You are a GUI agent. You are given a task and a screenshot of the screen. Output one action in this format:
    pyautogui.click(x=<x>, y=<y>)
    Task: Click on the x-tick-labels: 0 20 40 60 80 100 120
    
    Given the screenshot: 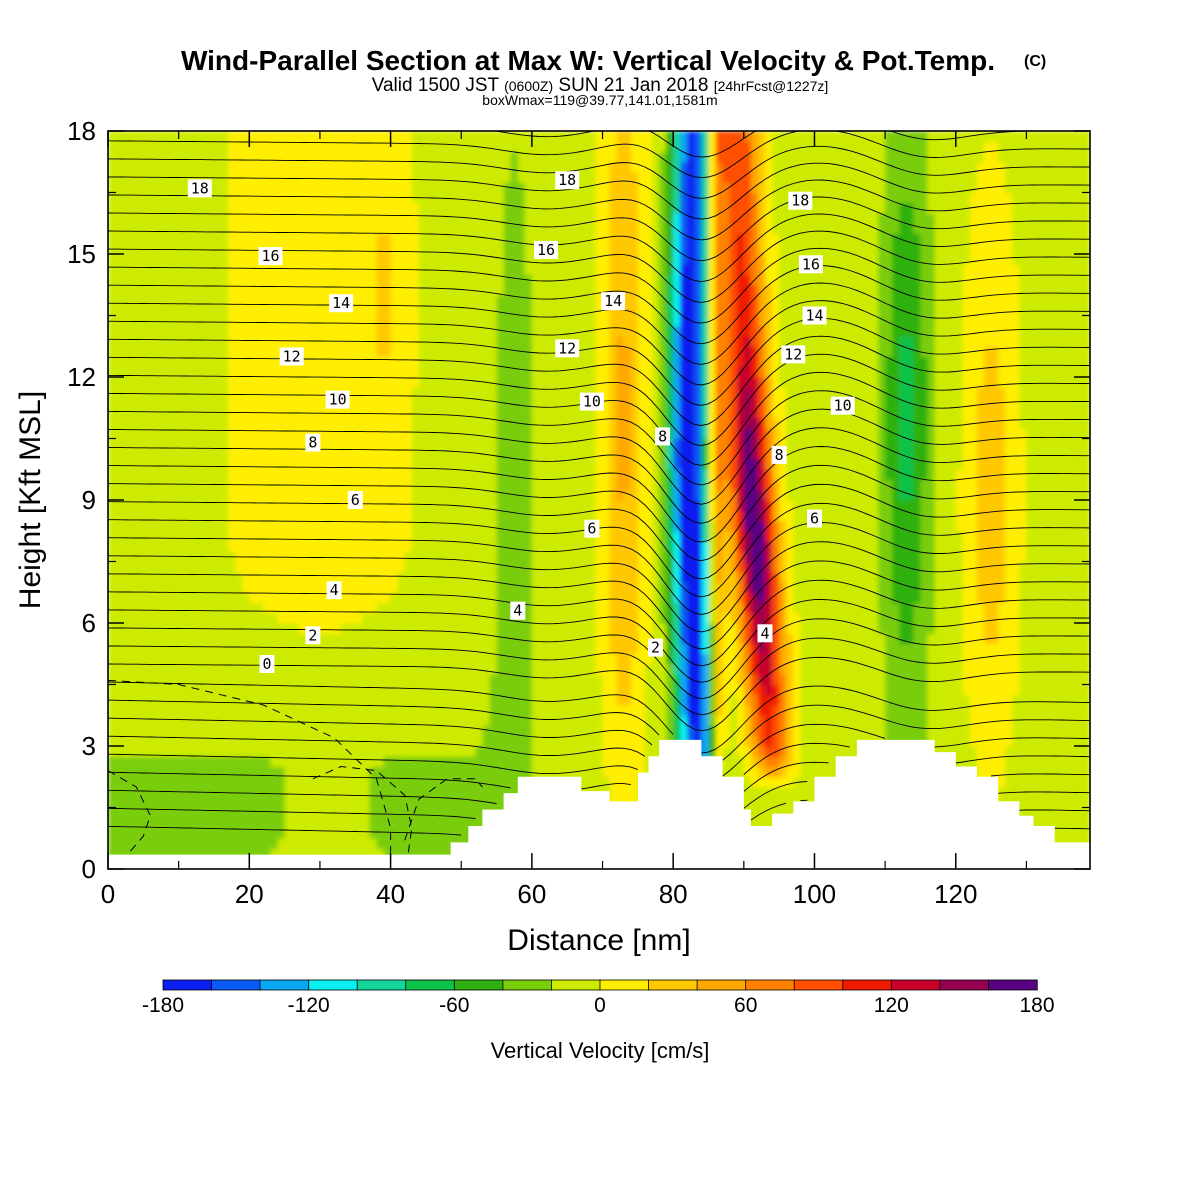 What is the action you would take?
    pyautogui.click(x=539, y=894)
    